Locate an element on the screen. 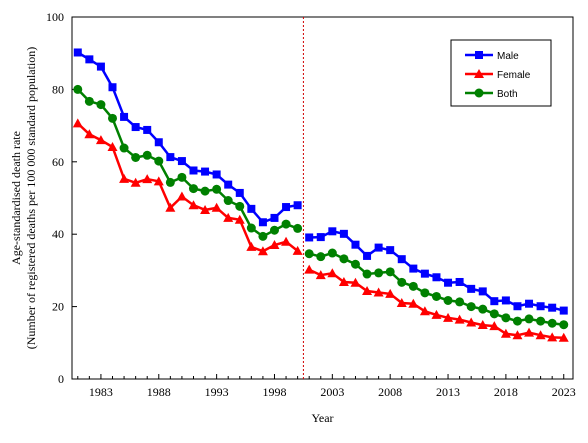 This screenshot has height=443, width=588. x-axis-title: Year is located at coordinates (322, 418).